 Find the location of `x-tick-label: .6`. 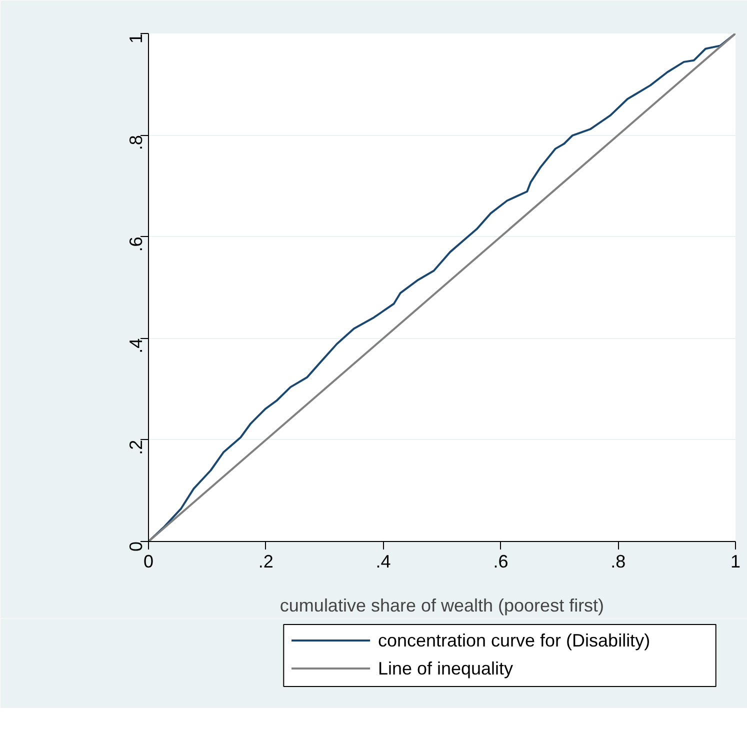

x-tick-label: .6 is located at coordinates (500, 562).